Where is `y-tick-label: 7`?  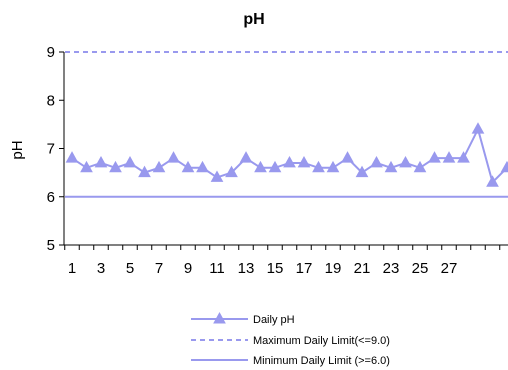 y-tick-label: 7 is located at coordinates (51, 149).